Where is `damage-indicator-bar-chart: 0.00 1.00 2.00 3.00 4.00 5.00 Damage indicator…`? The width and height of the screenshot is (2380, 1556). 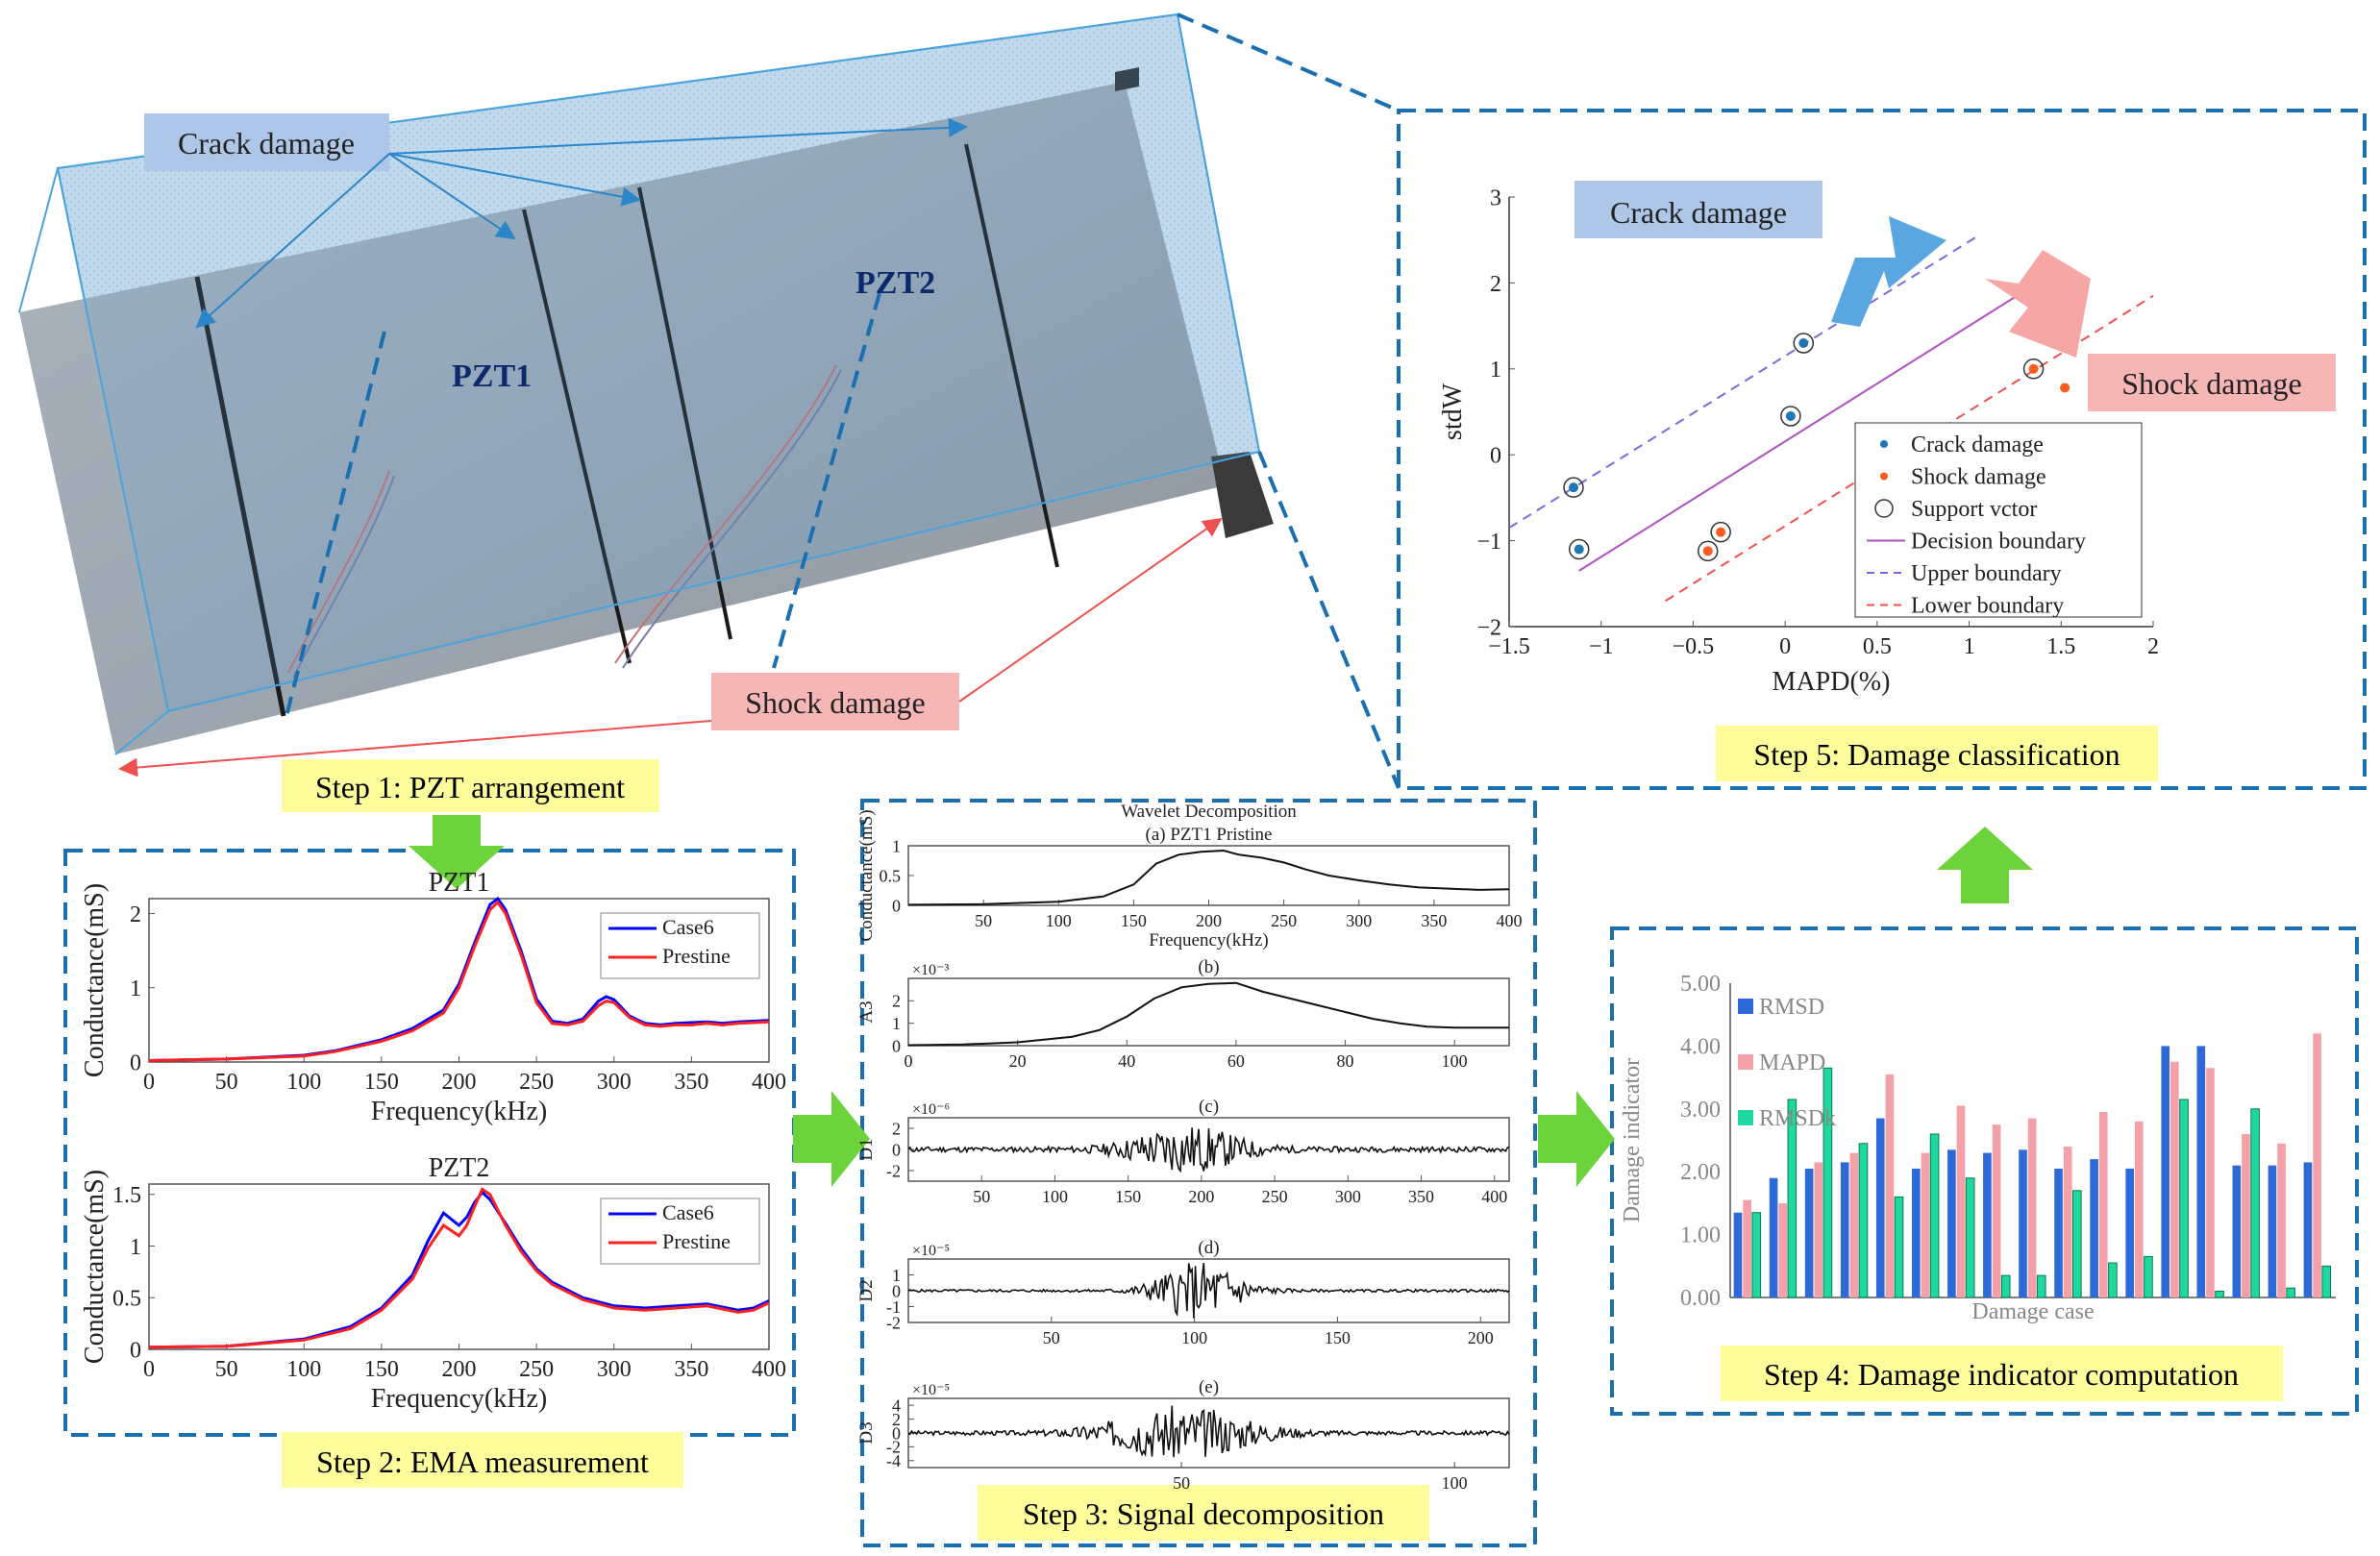
damage-indicator-bar-chart: 0.00 1.00 2.00 3.00 4.00 5.00 Damage indicator… is located at coordinates (1978, 1148).